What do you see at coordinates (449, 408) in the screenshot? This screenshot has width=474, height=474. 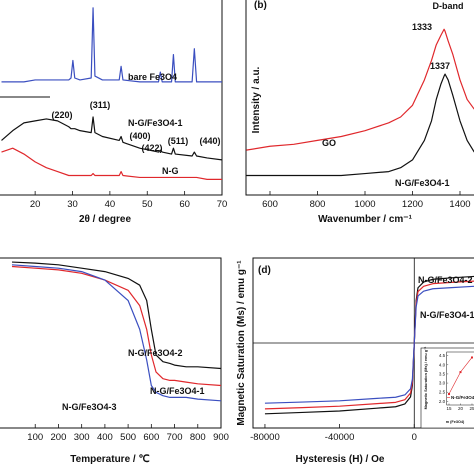 I see `x-tick-label: 15` at bounding box center [449, 408].